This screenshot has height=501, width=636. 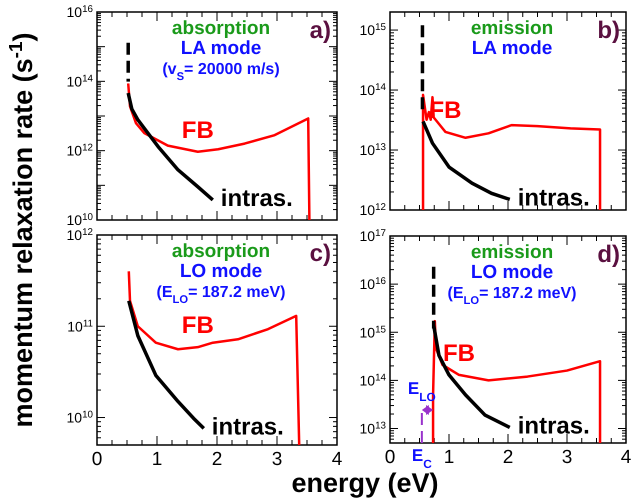 I want to click on annotation: c), so click(x=320, y=253).